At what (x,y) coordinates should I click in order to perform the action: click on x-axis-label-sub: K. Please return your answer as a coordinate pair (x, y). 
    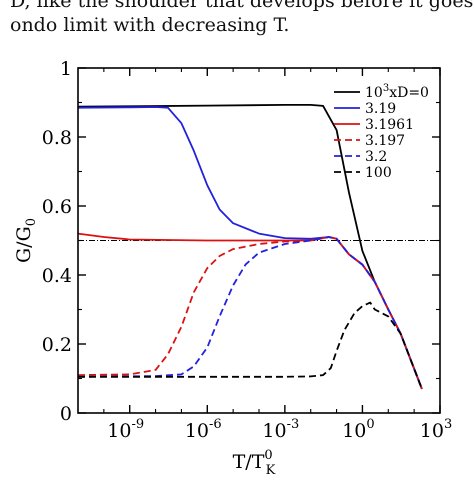
    Looking at the image, I should click on (271, 470).